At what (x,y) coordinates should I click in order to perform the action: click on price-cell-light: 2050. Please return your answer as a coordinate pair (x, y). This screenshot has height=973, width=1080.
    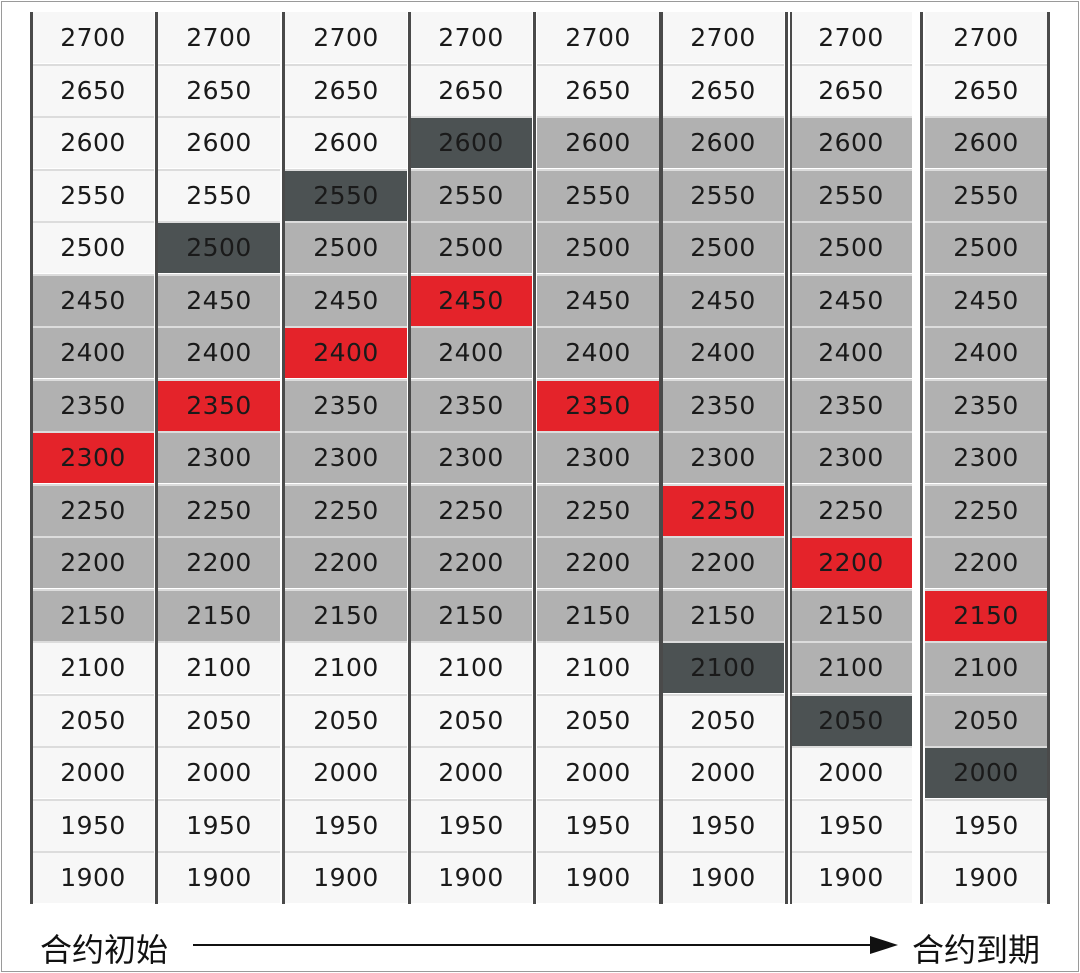
    Looking at the image, I should click on (986, 720).